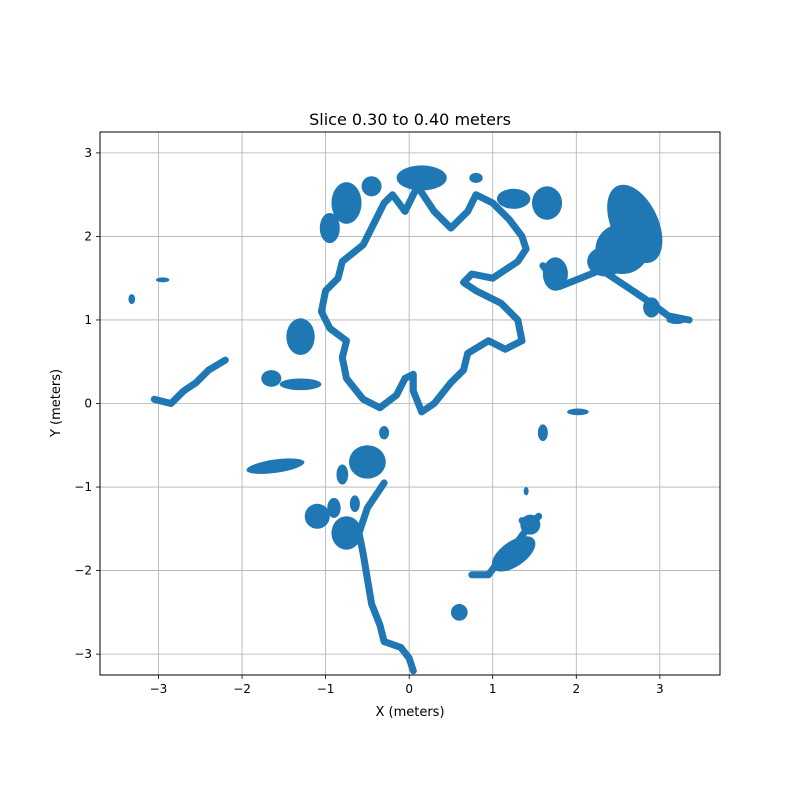 The height and width of the screenshot is (800, 800). Describe the element at coordinates (576, 689) in the screenshot. I see `x-tick-label: 2` at that location.